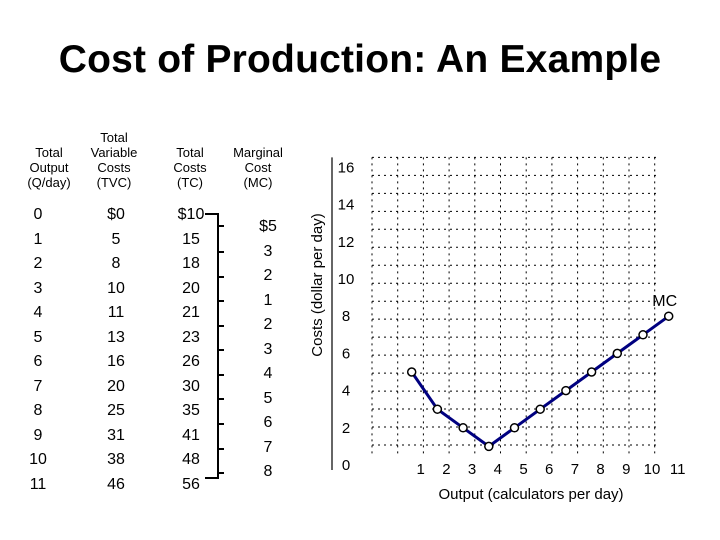  What do you see at coordinates (346, 167) in the screenshot?
I see `y-tick-label: 16` at bounding box center [346, 167].